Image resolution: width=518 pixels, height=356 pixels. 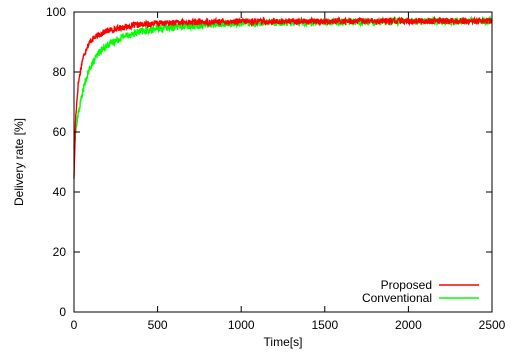 What do you see at coordinates (60, 192) in the screenshot?
I see `y-tick-label: 40` at bounding box center [60, 192].